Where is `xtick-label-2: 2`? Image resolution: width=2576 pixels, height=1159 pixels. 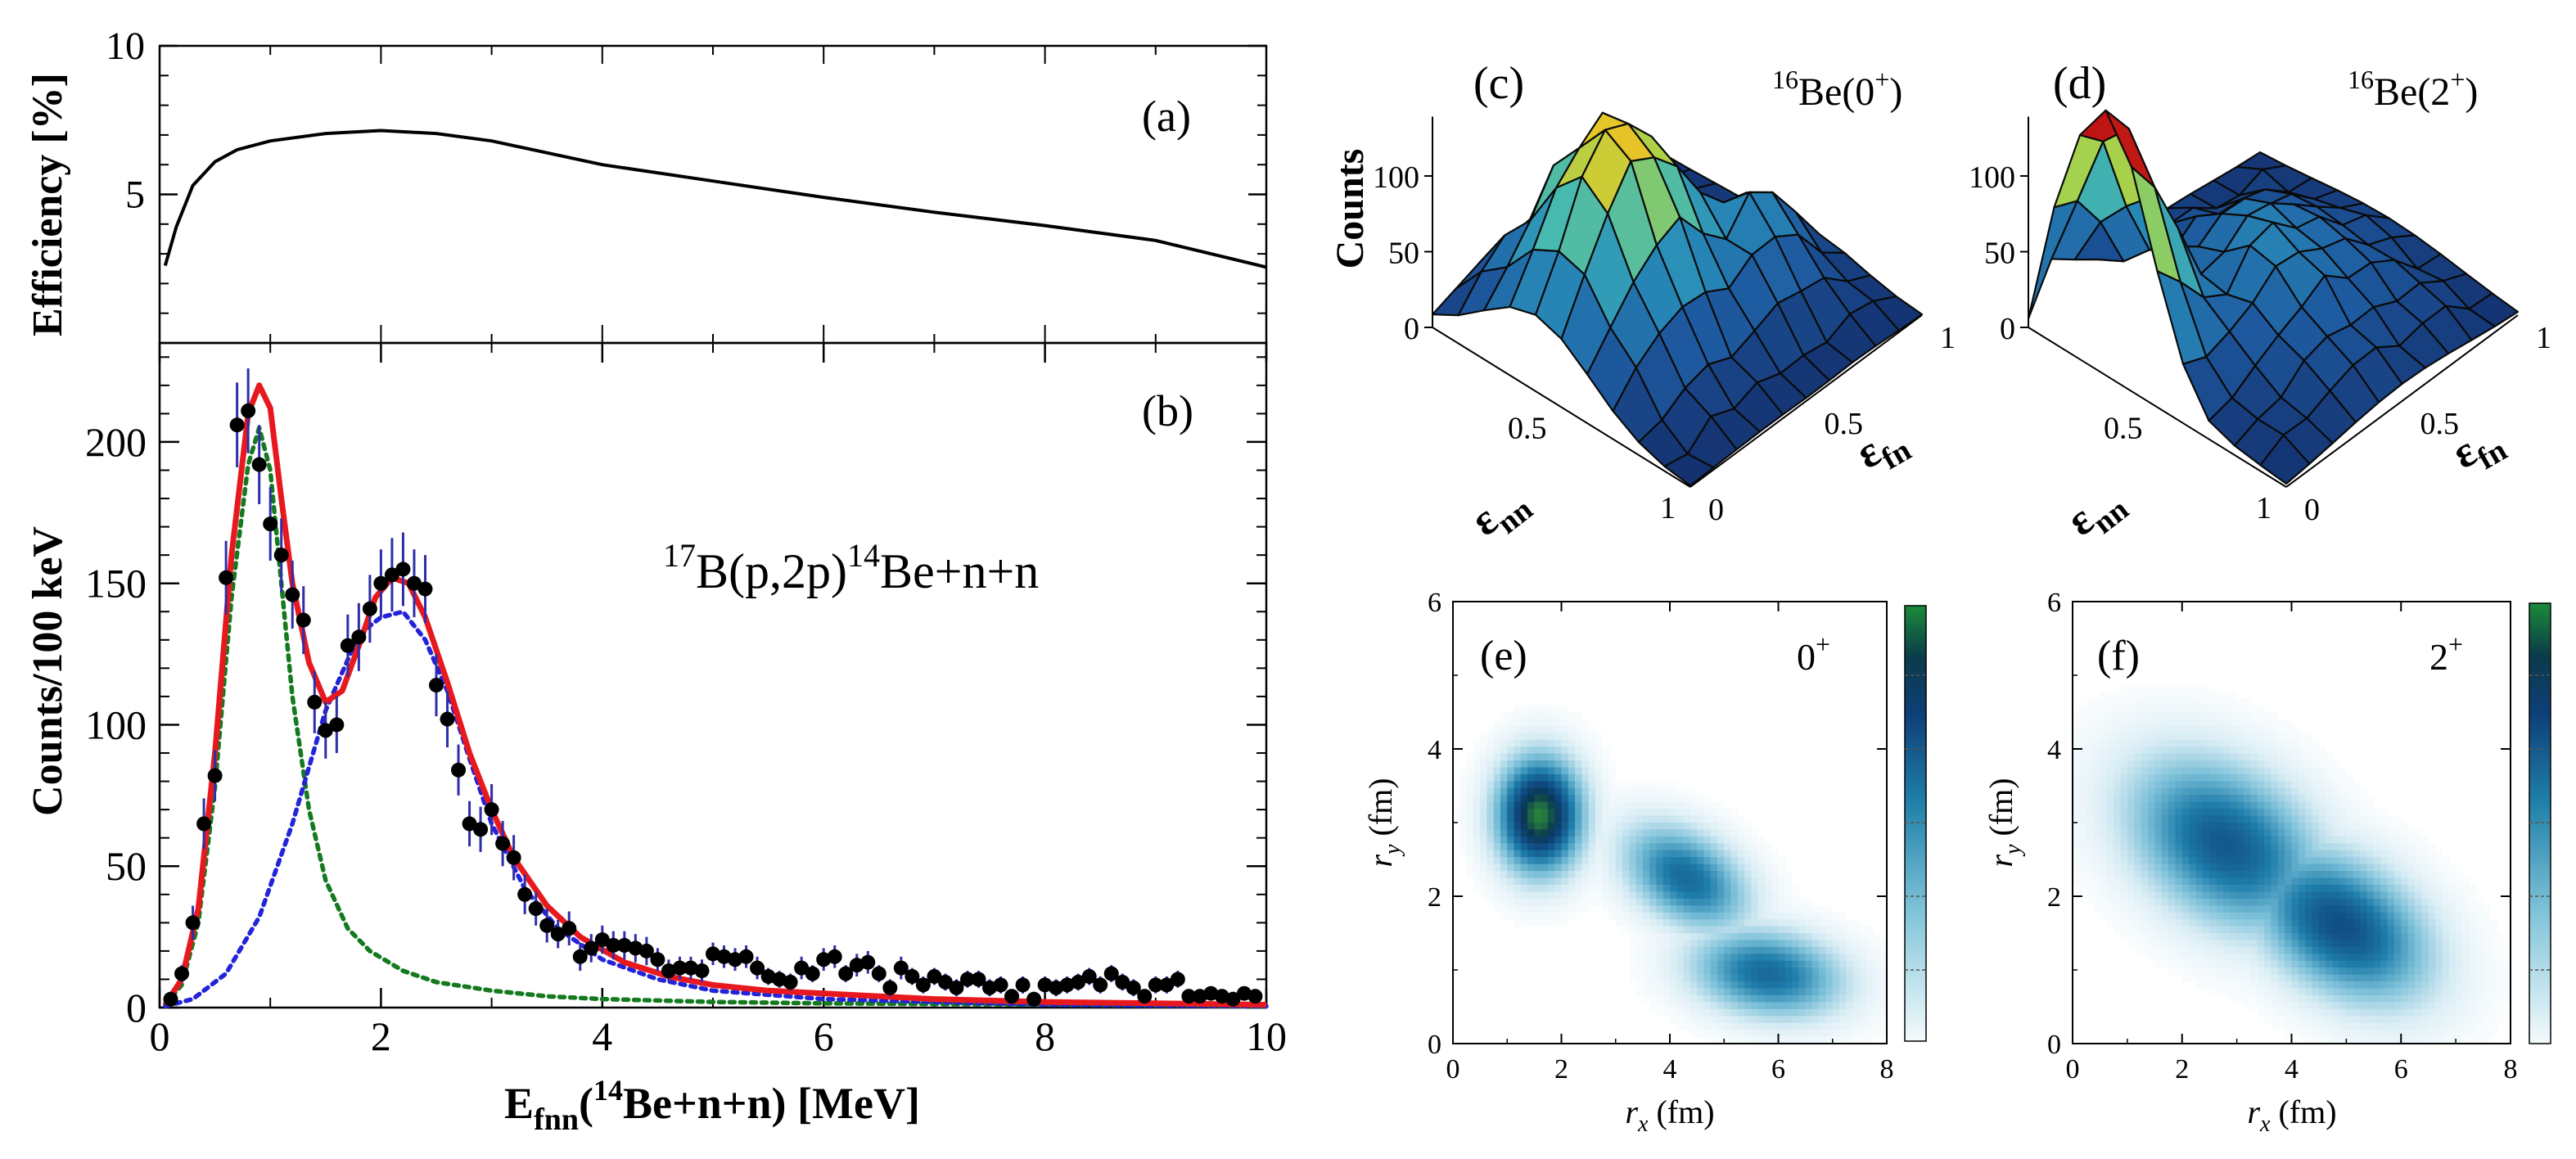
xtick-label-2: 2 is located at coordinates (1561, 1069).